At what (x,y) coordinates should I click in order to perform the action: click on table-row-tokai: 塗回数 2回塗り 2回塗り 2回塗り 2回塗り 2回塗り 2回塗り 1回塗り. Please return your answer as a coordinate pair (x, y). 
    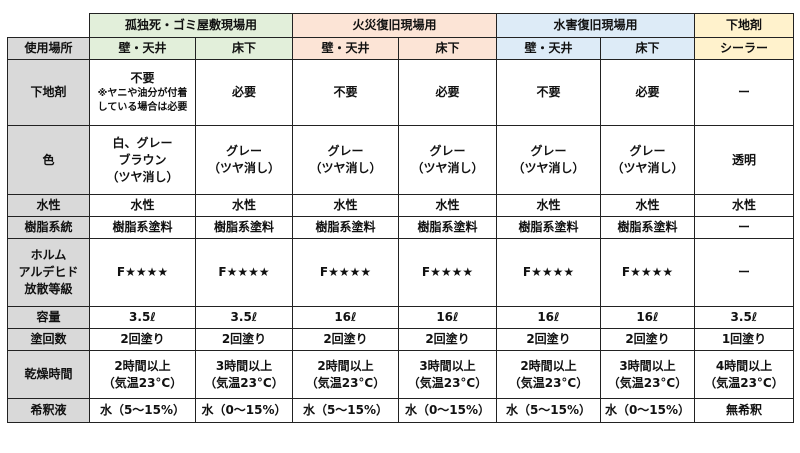
    Looking at the image, I should click on (400, 339).